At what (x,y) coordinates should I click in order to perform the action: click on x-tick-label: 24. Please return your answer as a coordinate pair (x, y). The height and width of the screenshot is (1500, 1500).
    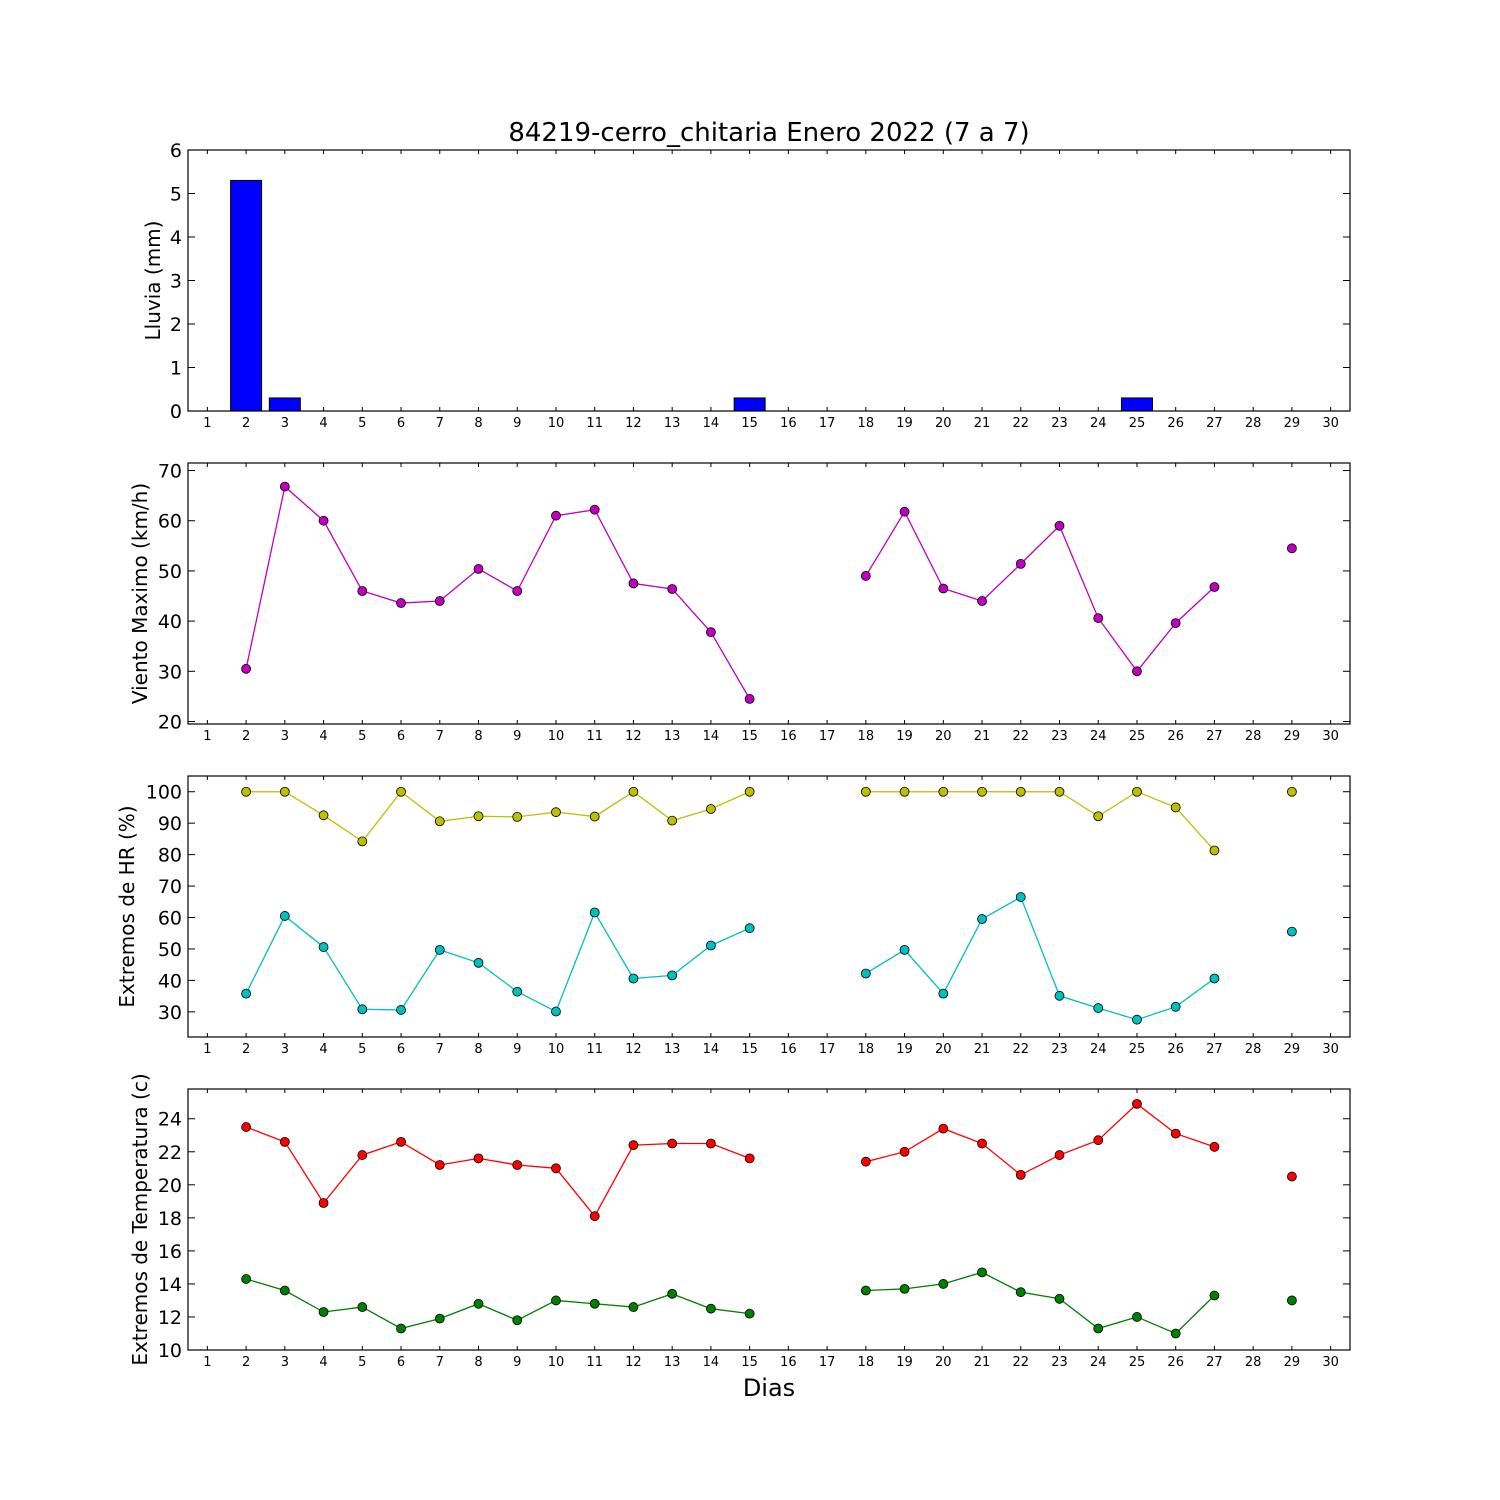
    Looking at the image, I should click on (1098, 1049).